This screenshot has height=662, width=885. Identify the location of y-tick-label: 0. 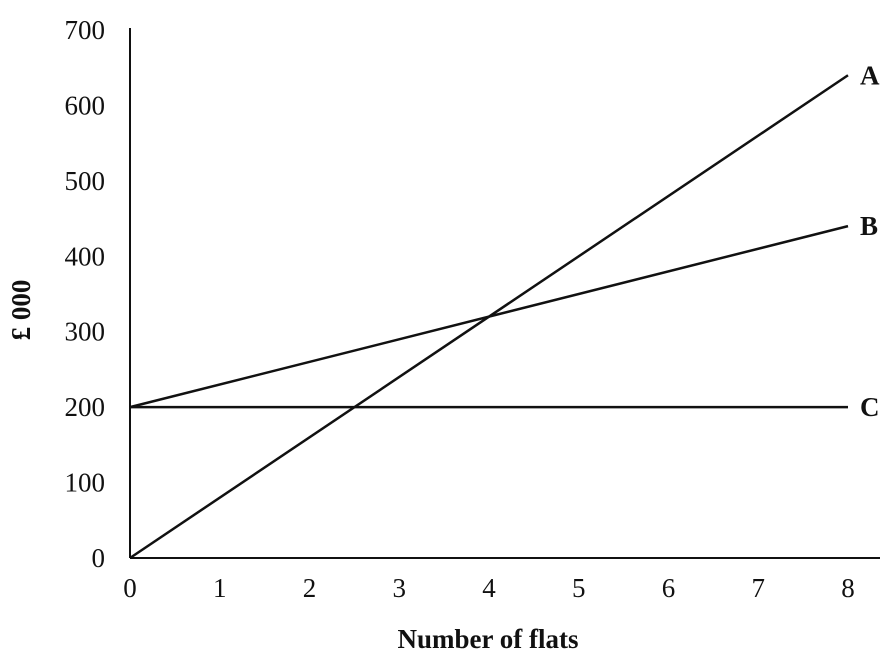
(99, 558).